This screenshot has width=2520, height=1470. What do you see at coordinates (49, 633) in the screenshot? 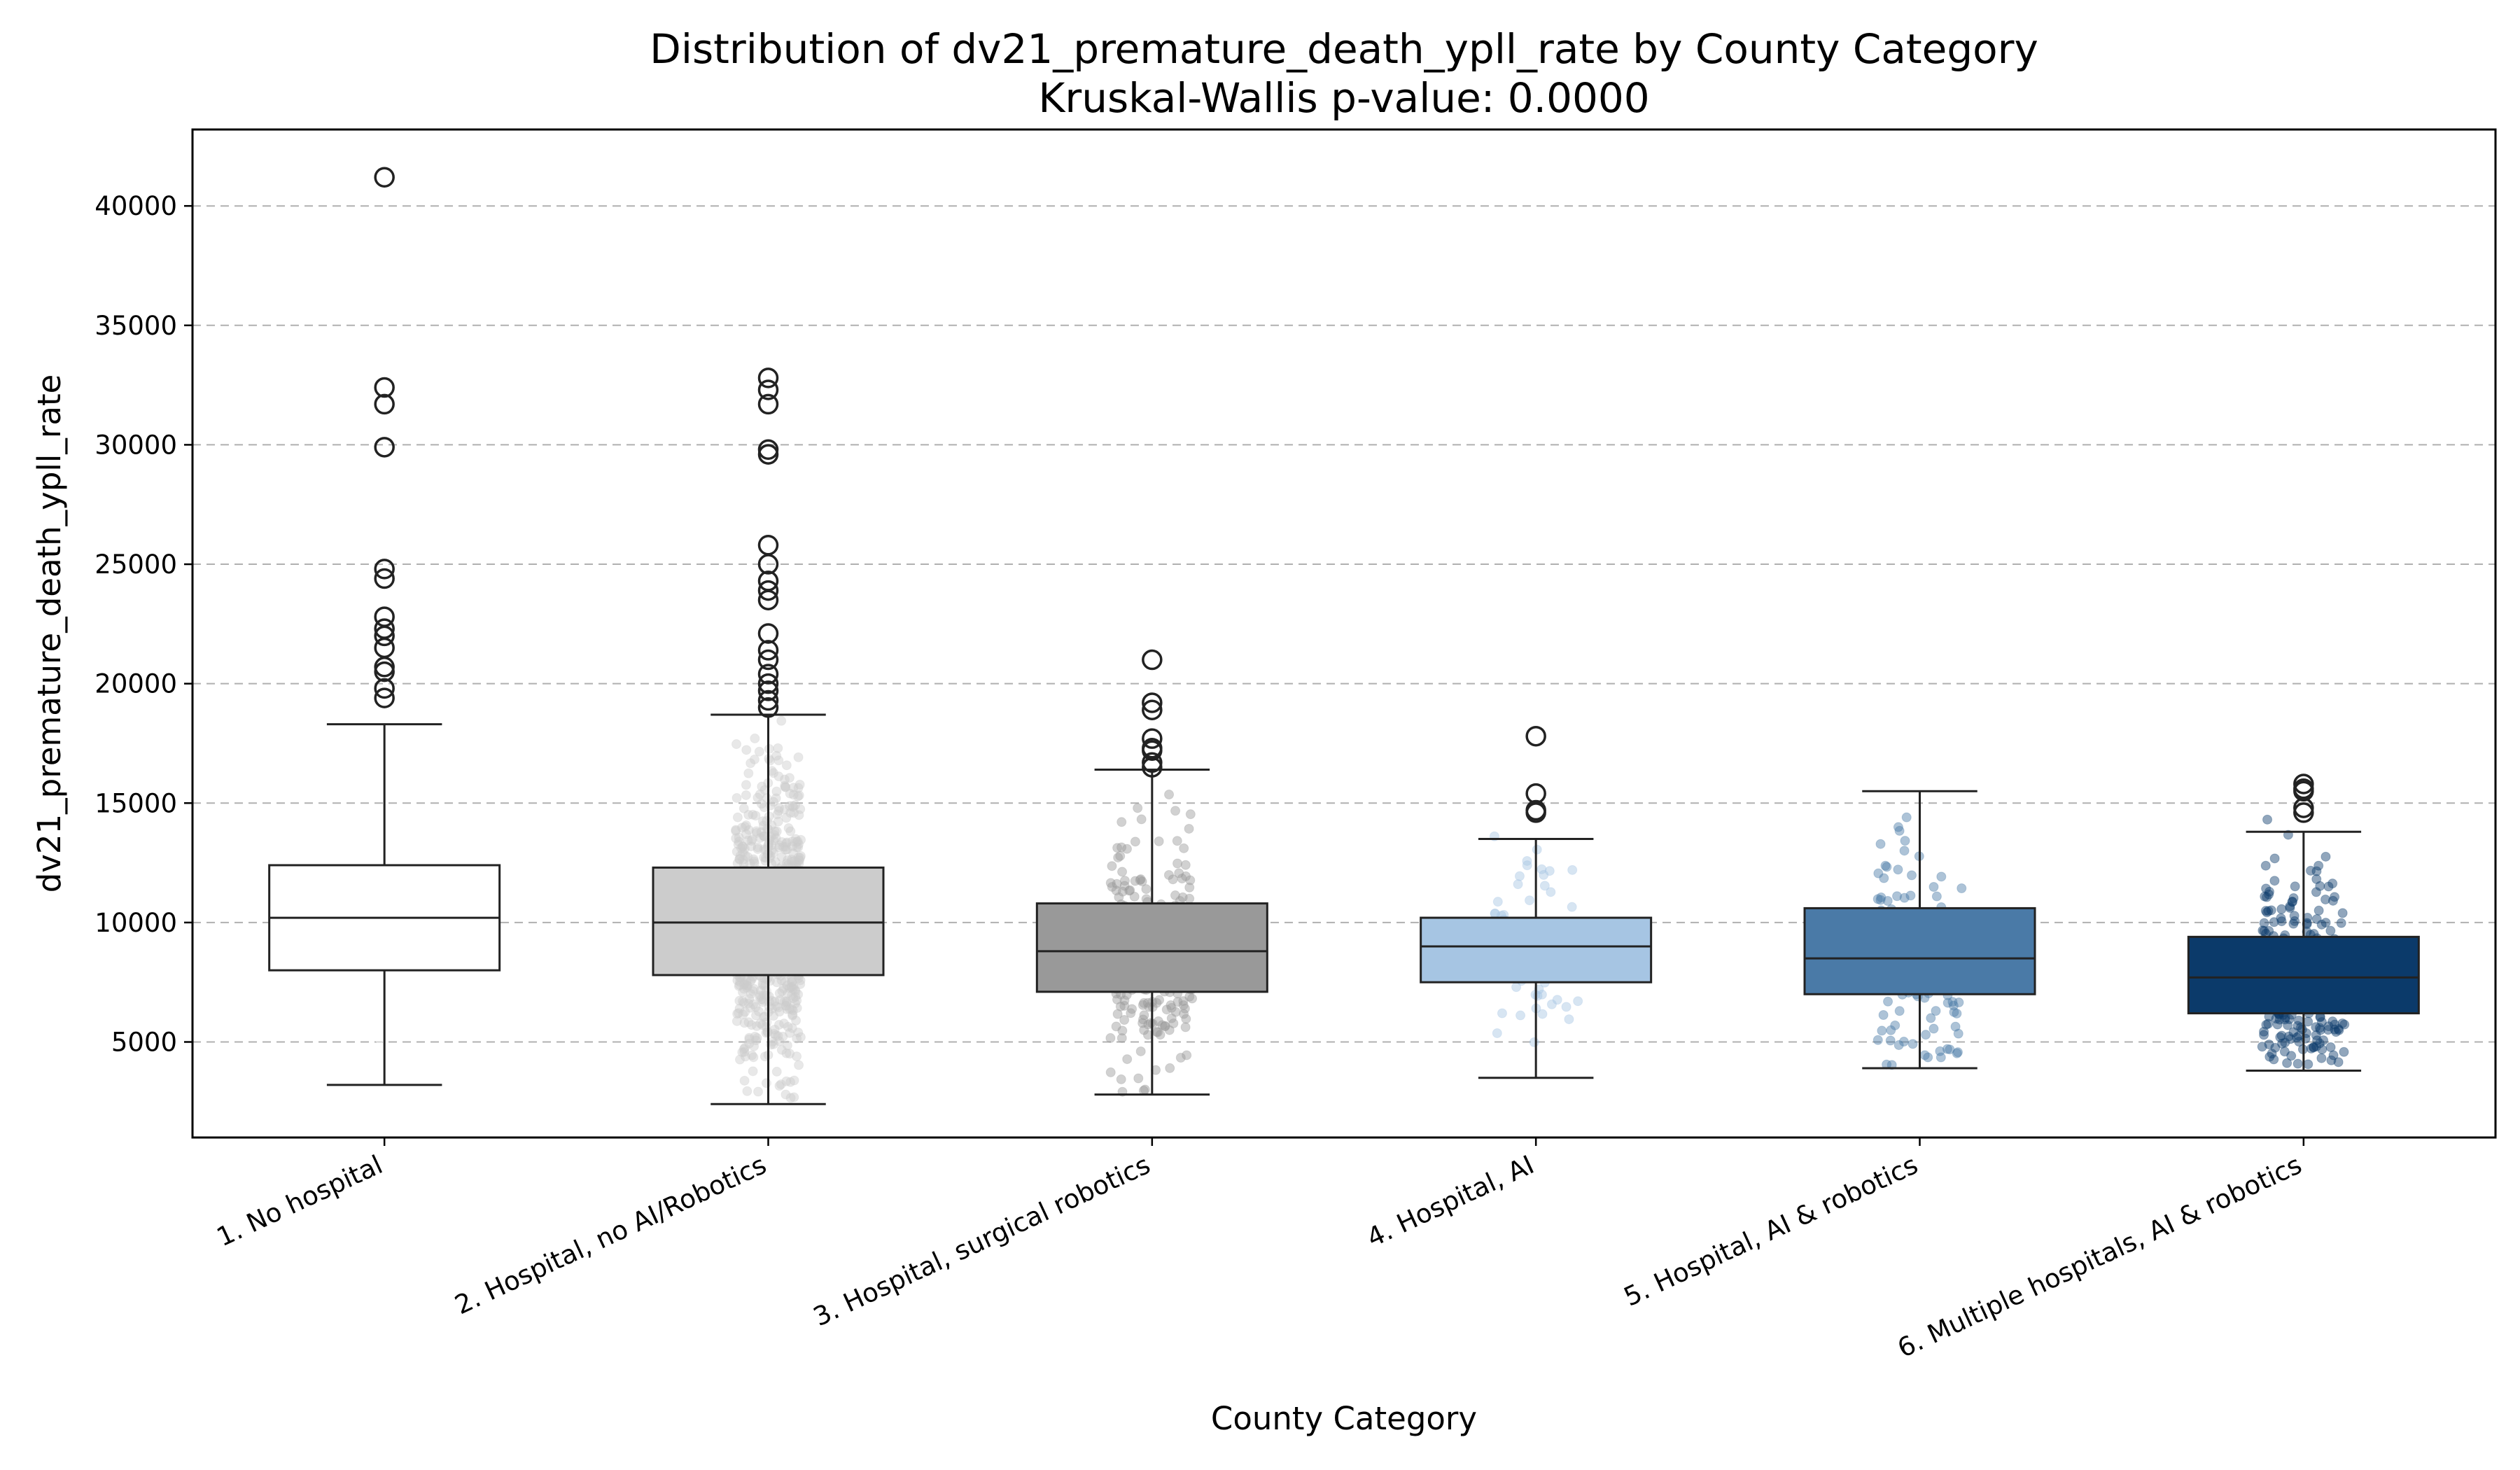
I see `y-axis-label: dv21_premature_death_ypll_rate` at bounding box center [49, 633].